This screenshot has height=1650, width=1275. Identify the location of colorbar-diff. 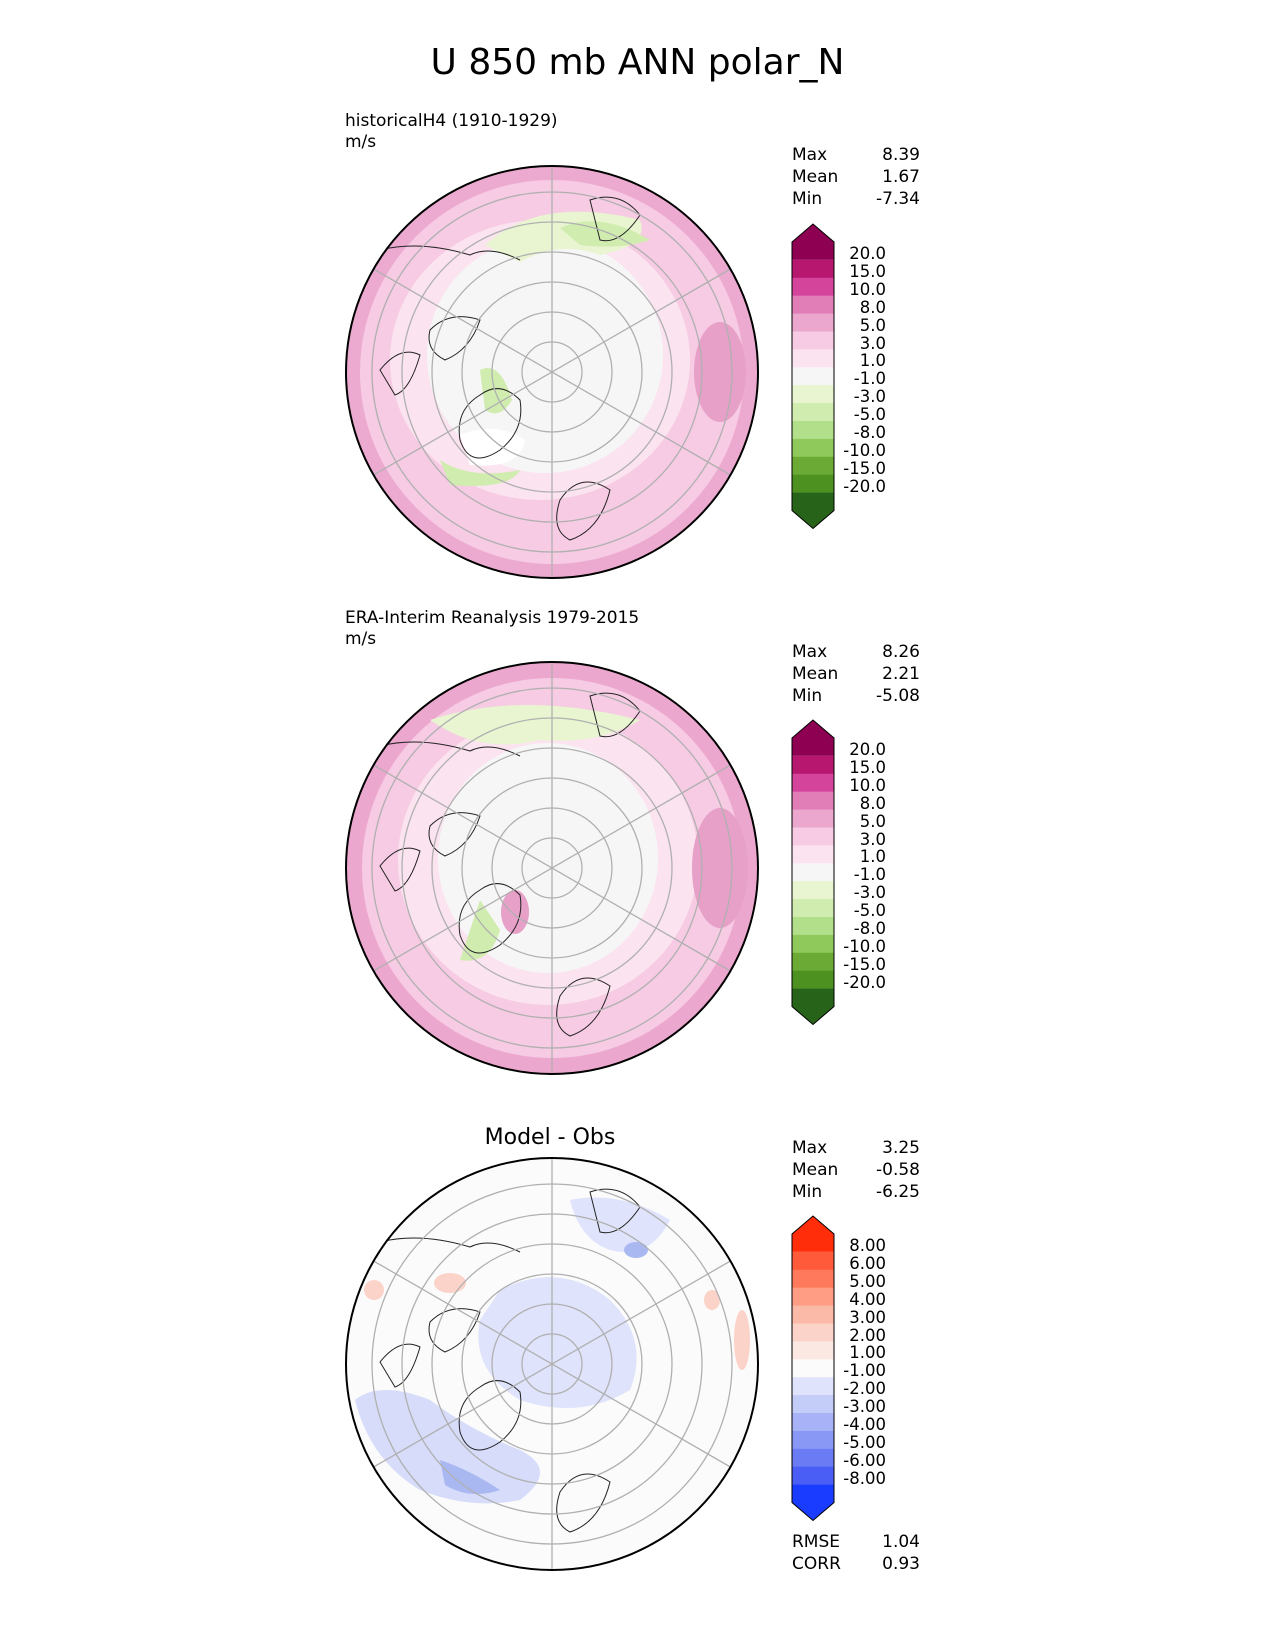
(813, 1368).